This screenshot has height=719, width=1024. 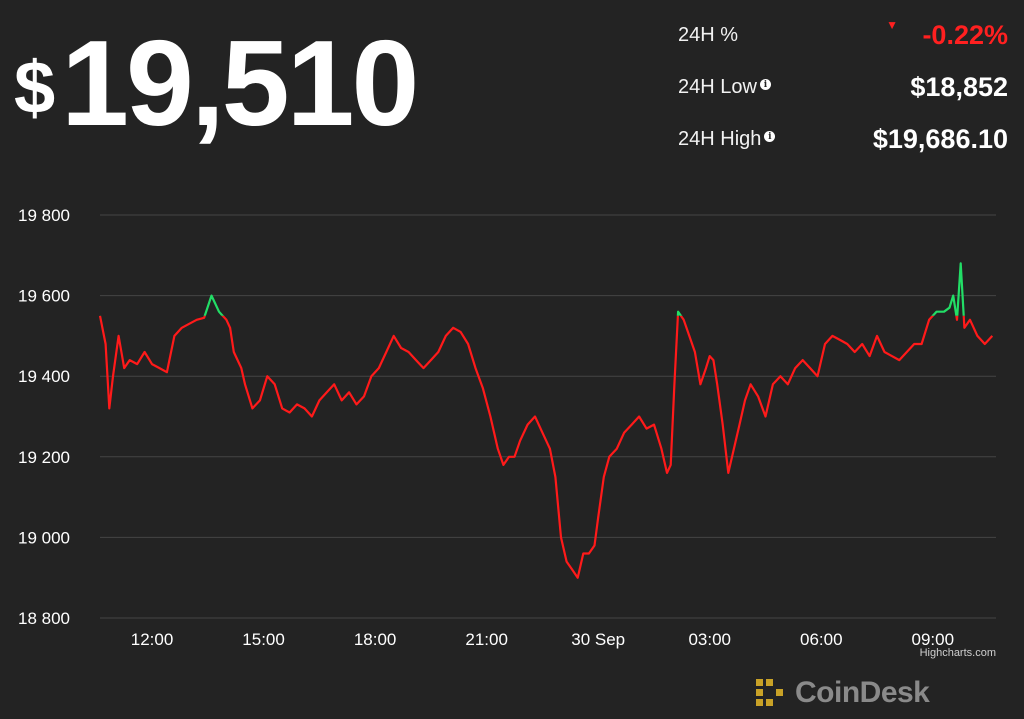 What do you see at coordinates (35, 87) in the screenshot?
I see `currency-symbol: $` at bounding box center [35, 87].